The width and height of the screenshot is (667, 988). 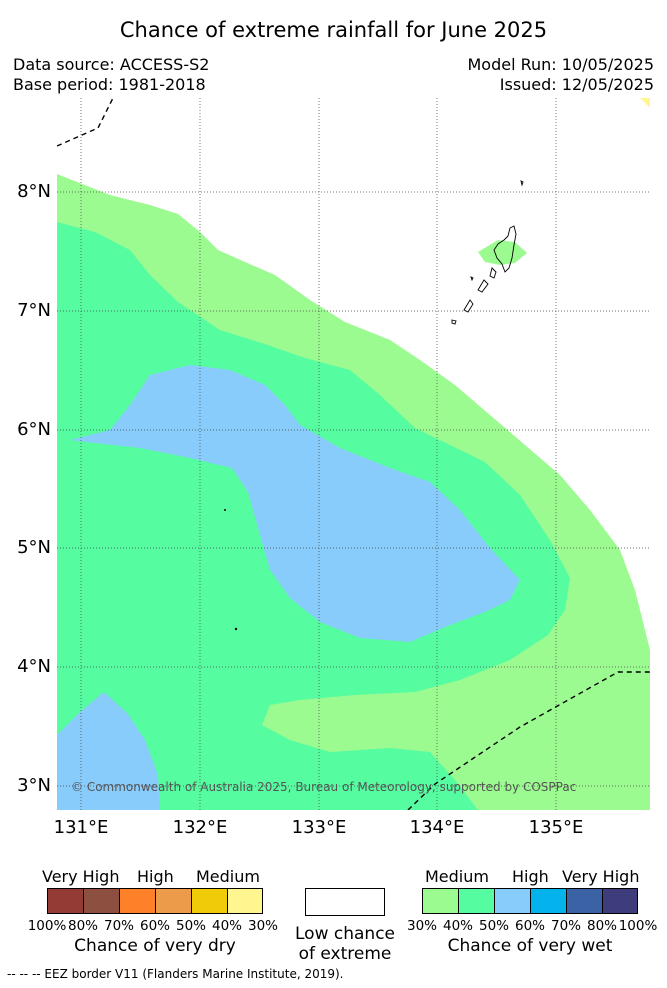 What do you see at coordinates (81, 827) in the screenshot?
I see `lon-label-131e: 131°E` at bounding box center [81, 827].